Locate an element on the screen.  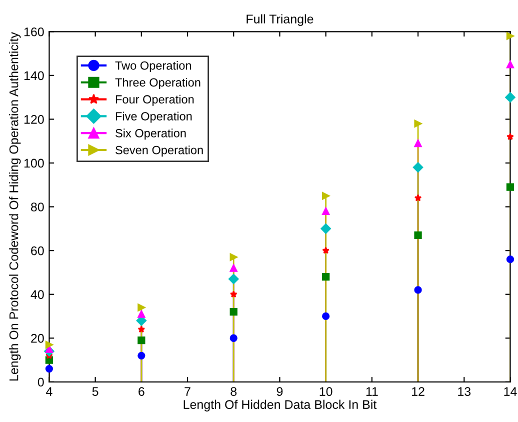
legend-label: Three Operation is located at coordinates (157, 83).